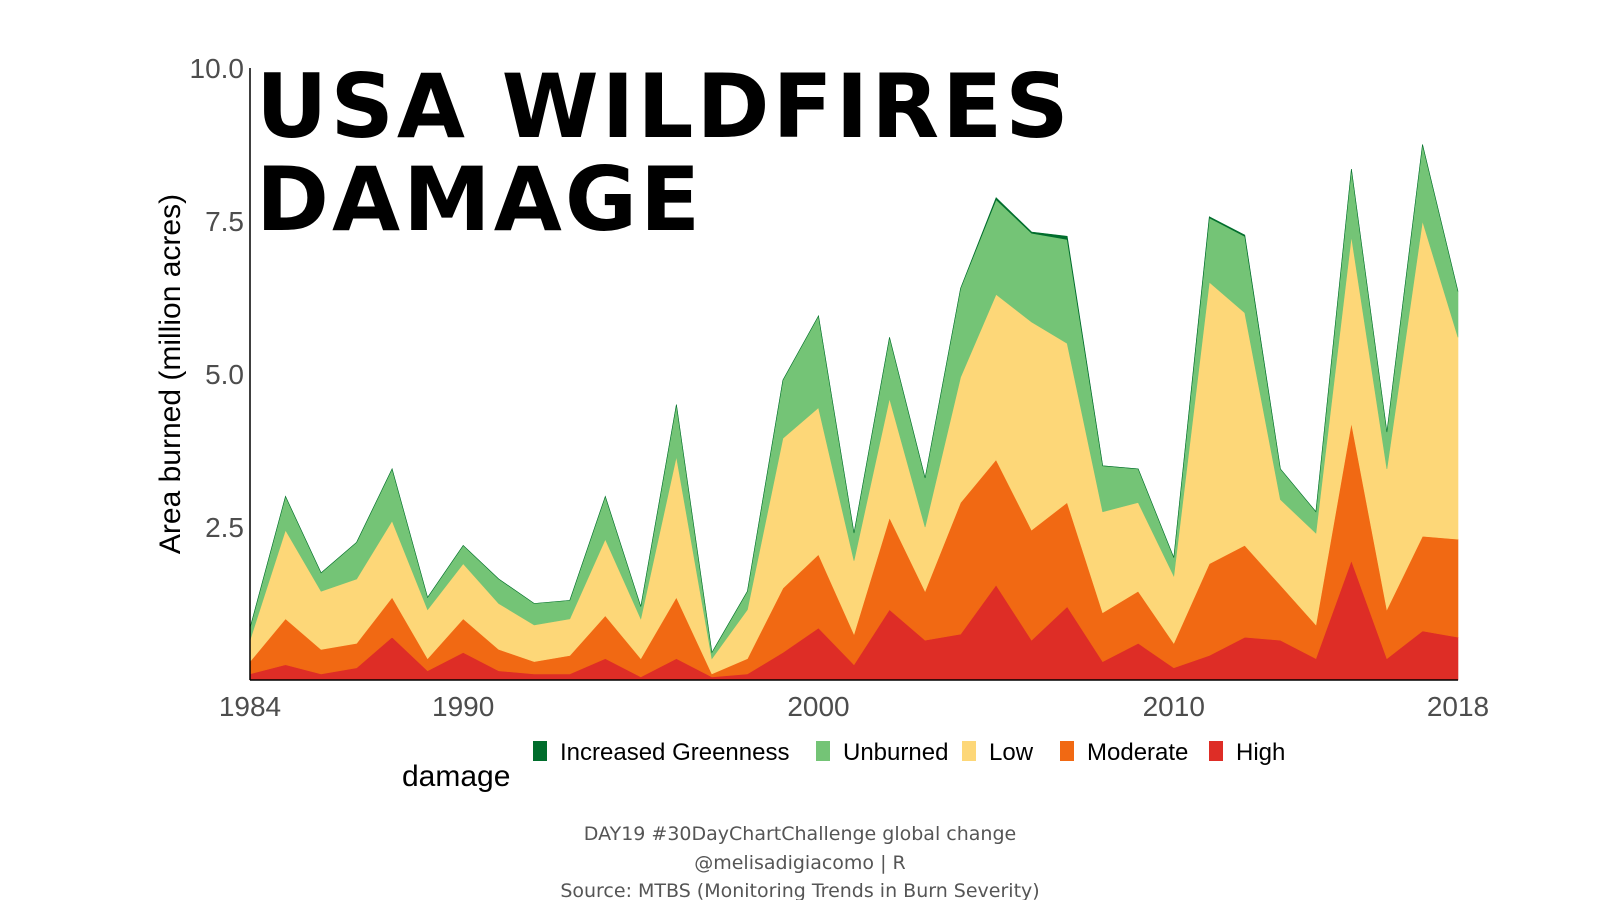  Describe the element at coordinates (540, 751) in the screenshot. I see `legend-key-increased-greenness` at that location.